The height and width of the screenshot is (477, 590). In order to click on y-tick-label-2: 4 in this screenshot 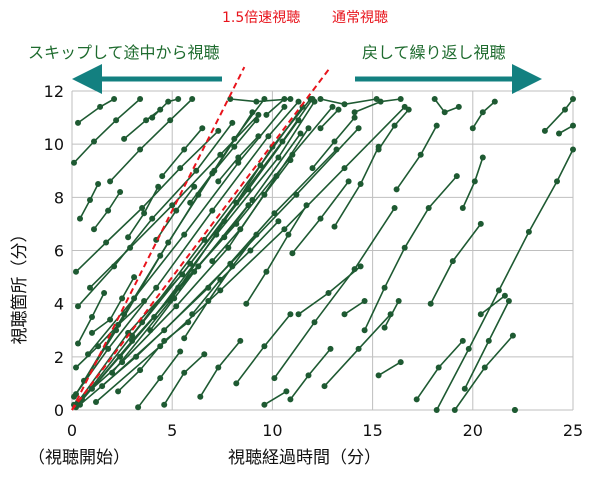, I will do `click(59, 304)`.